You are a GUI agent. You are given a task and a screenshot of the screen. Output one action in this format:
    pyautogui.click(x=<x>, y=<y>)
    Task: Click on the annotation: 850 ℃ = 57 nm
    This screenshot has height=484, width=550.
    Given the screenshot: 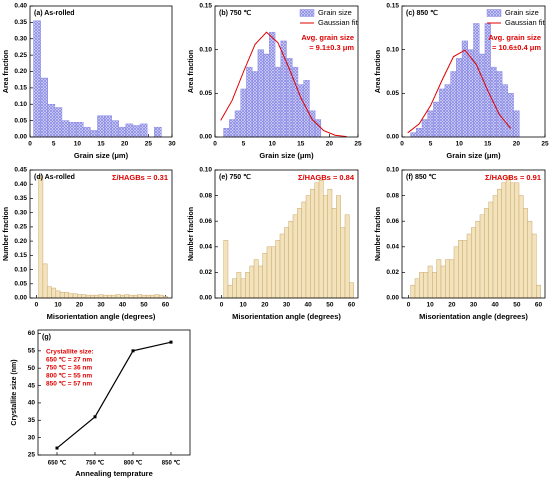 What is the action you would take?
    pyautogui.click(x=69, y=384)
    